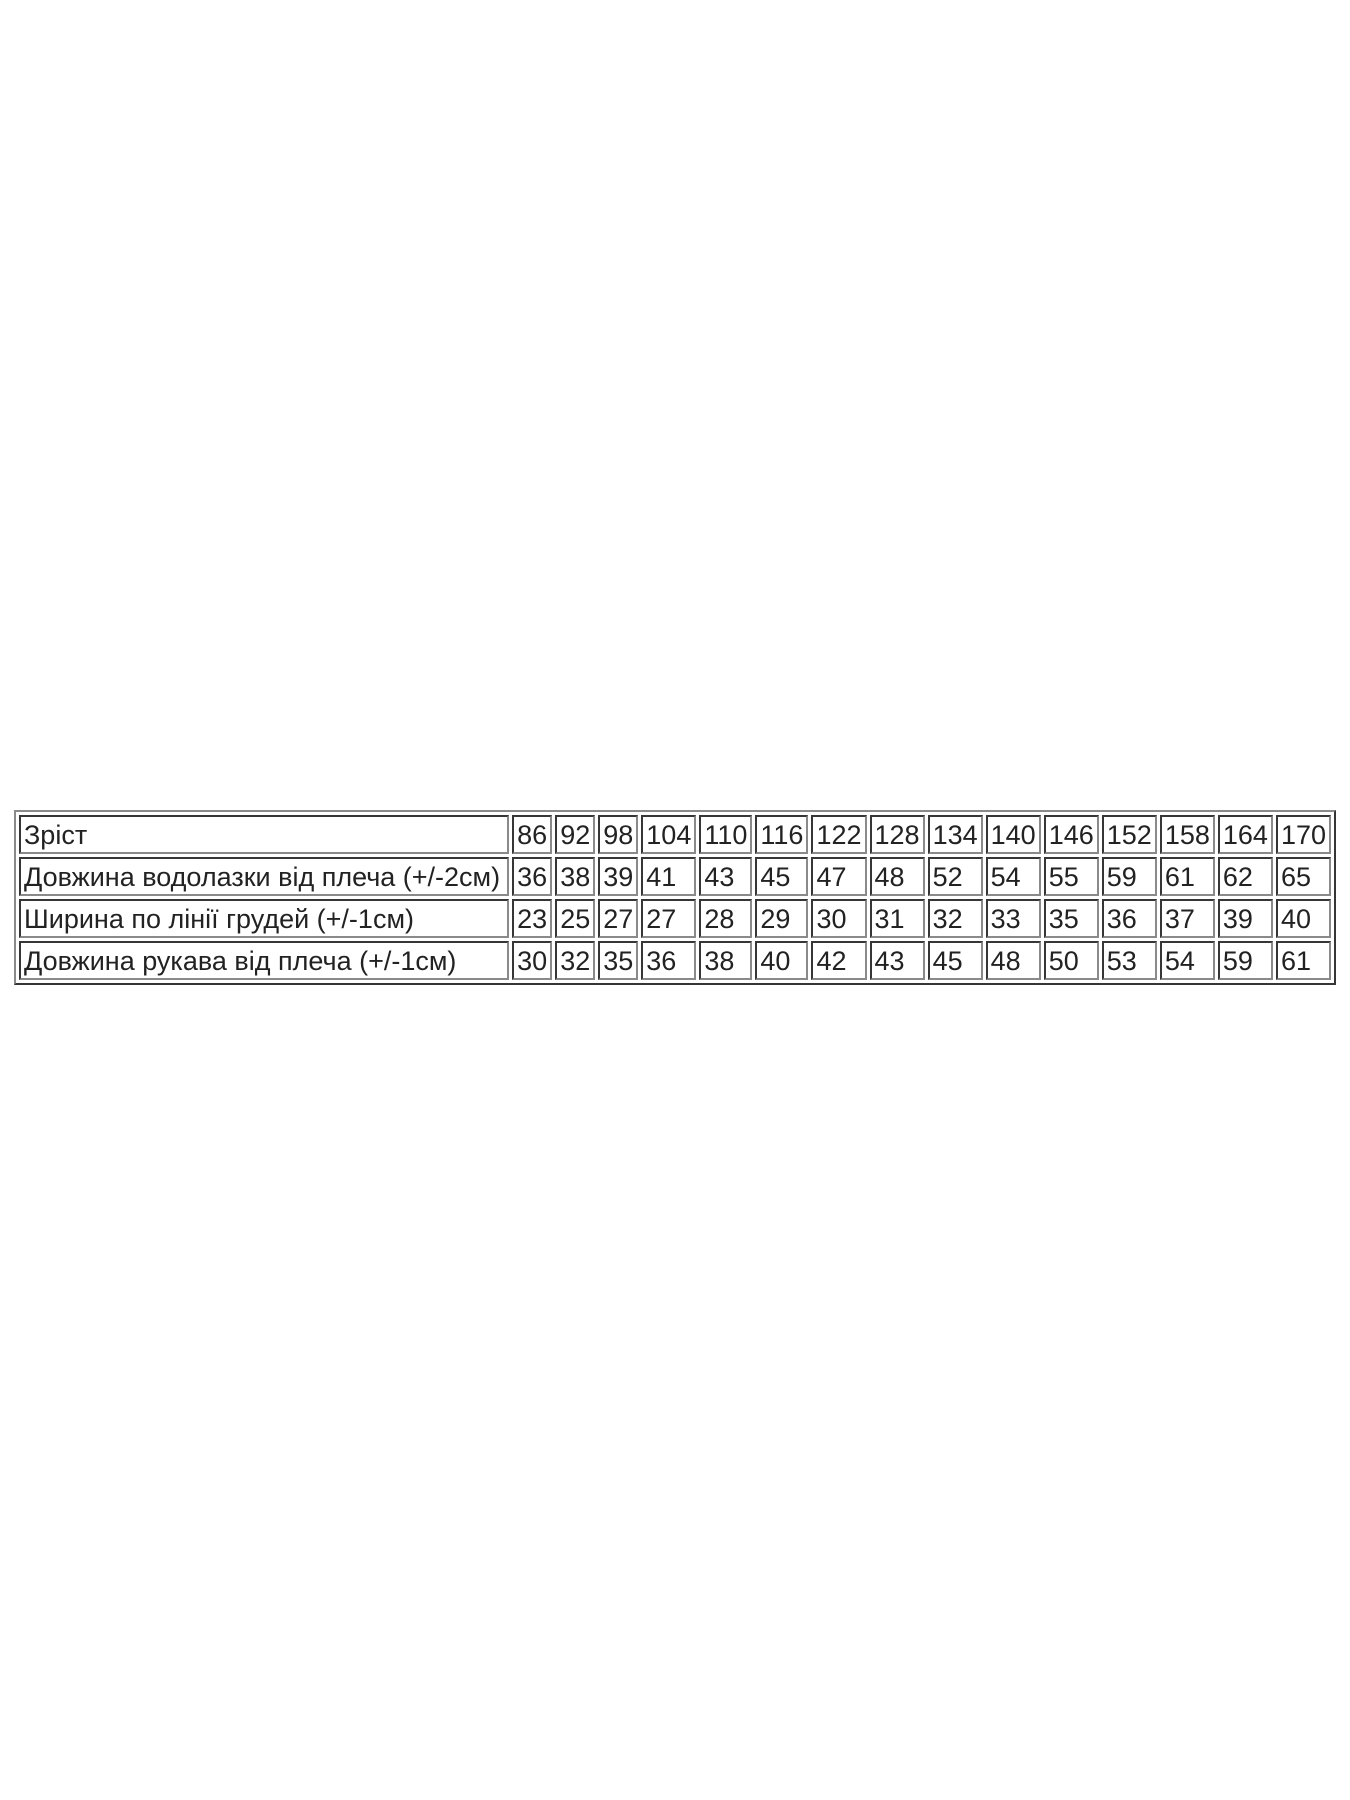 The image size is (1350, 1800). I want to click on table-cell: 86, so click(532, 834).